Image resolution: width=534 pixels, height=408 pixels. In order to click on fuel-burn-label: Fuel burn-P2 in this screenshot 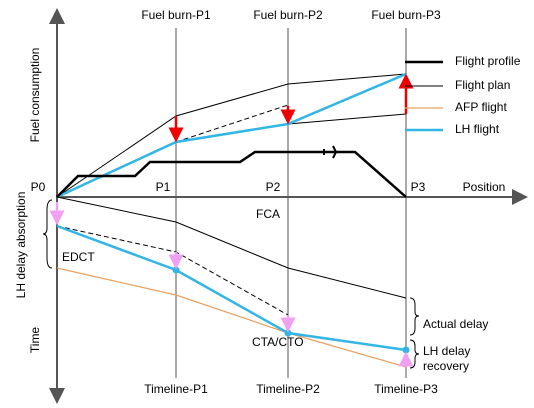, I will do `click(288, 15)`.